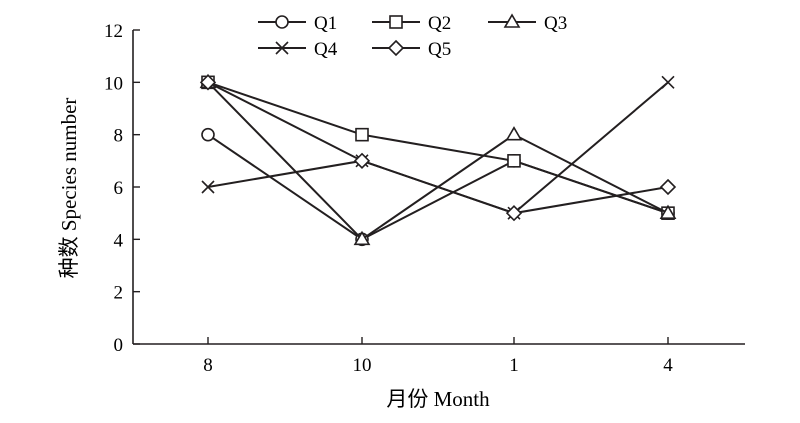 The height and width of the screenshot is (423, 800). I want to click on legend-label: Q5, so click(439, 49).